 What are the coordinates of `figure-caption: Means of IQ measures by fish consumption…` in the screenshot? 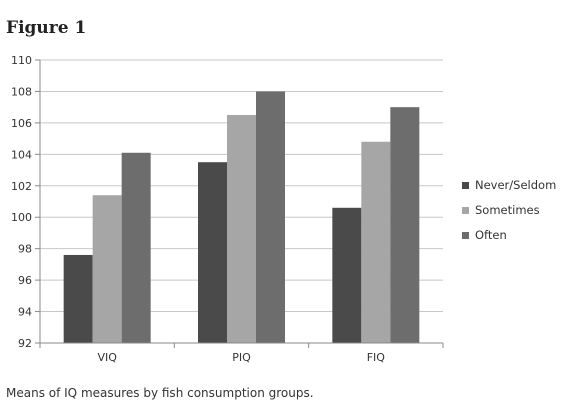 It's located at (160, 393).